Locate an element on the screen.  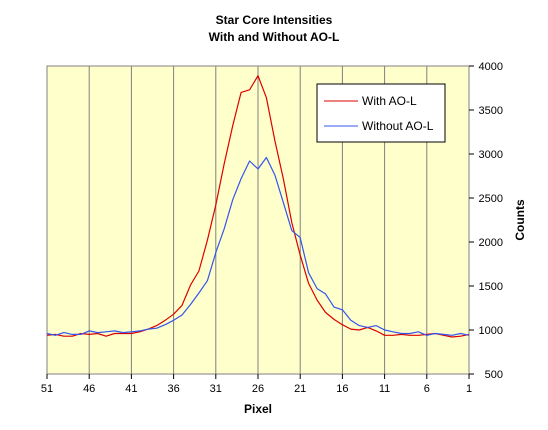
y-tick-label: 1500 is located at coordinates (491, 287).